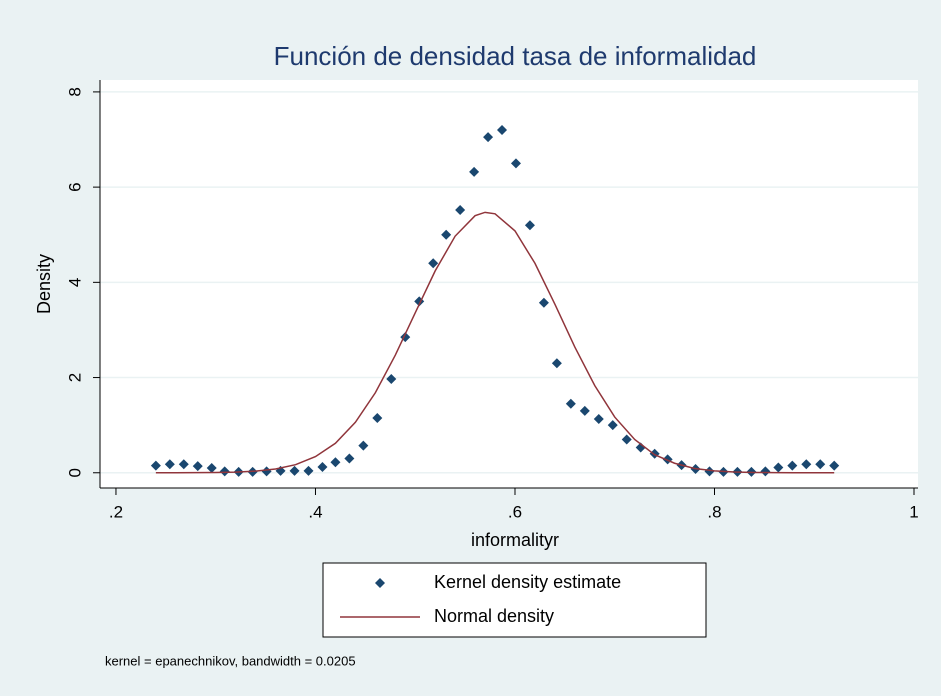 This screenshot has height=696, width=941. I want to click on y-tick-label: 8, so click(74, 91).